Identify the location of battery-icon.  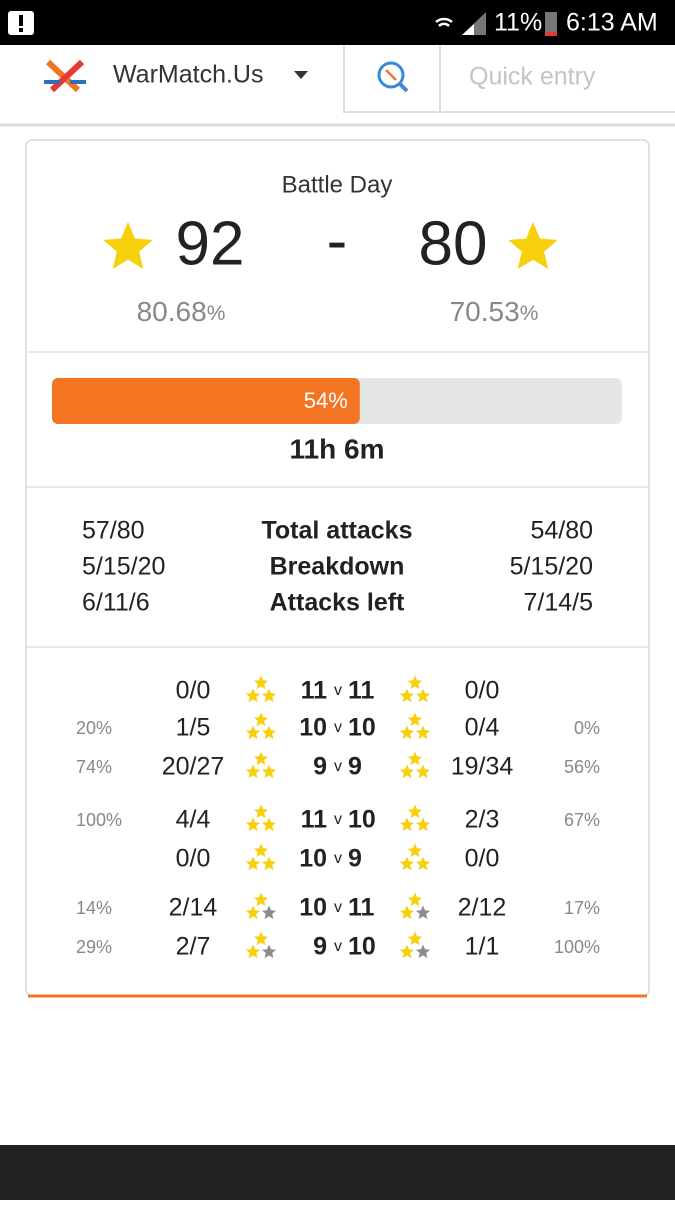
(551, 24).